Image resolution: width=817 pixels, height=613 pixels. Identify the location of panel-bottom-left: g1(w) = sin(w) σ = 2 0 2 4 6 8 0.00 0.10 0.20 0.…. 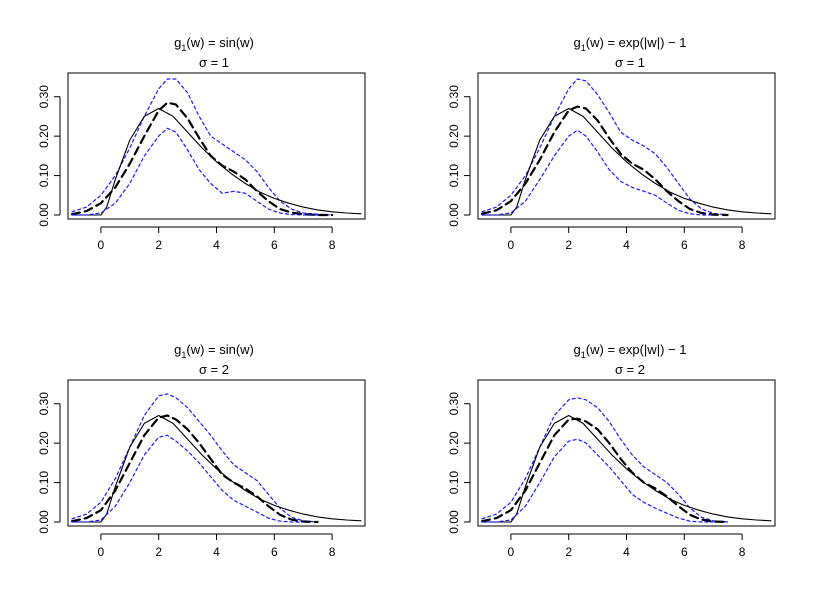
(201, 450).